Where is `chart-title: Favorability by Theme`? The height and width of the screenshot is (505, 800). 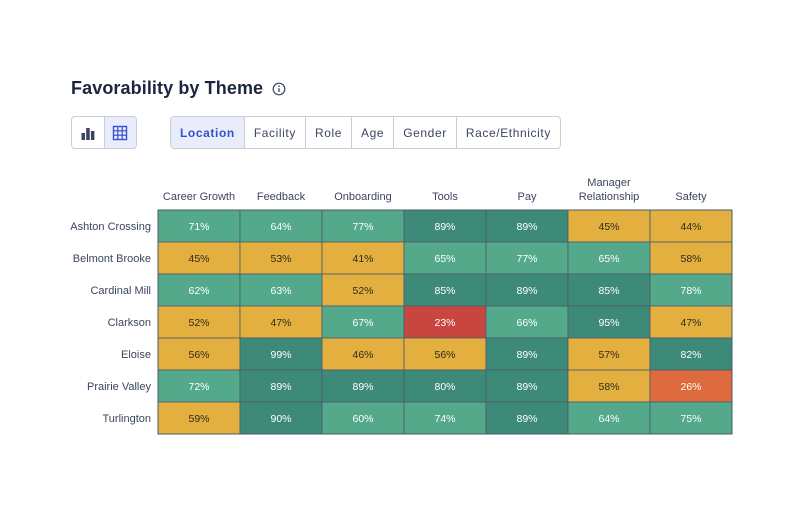
chart-title: Favorability by Theme is located at coordinates (167, 88).